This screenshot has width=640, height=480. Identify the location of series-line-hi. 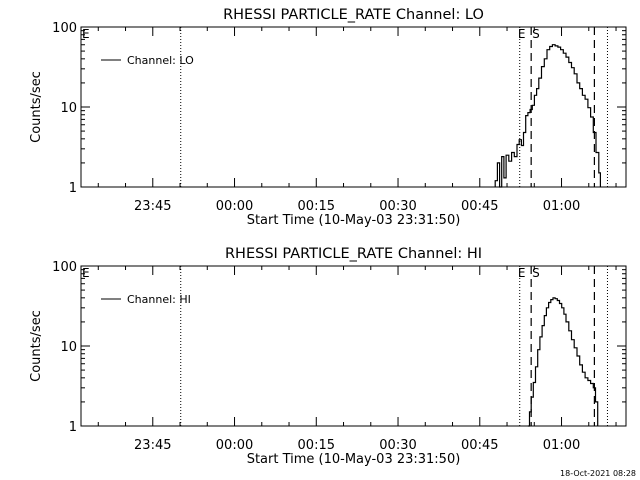
(563, 362).